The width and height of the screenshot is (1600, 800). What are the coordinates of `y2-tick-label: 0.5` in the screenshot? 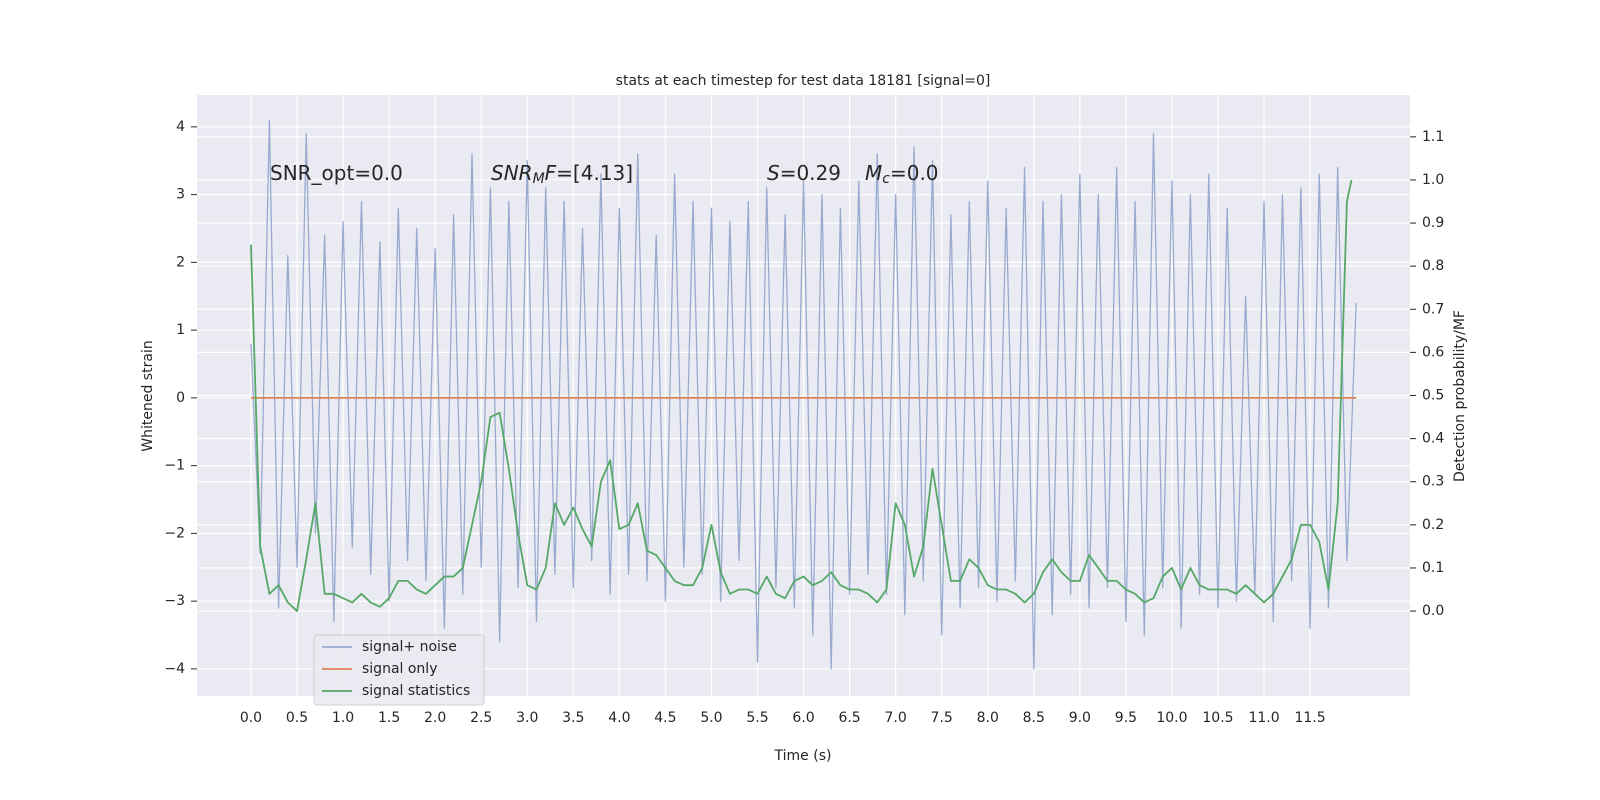 It's located at (1433, 396).